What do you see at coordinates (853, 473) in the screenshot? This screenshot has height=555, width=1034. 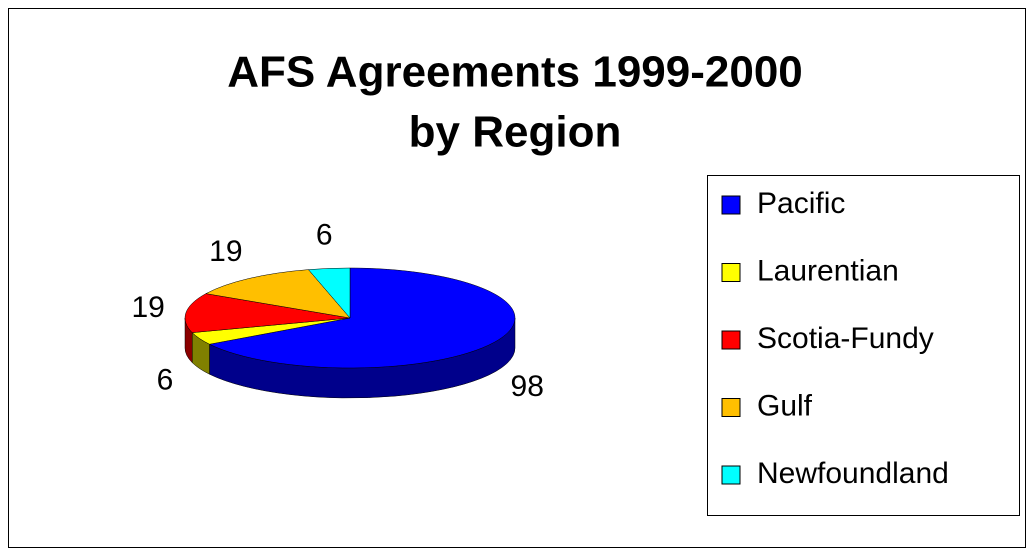 I see `legend-label: Newfoundland` at bounding box center [853, 473].